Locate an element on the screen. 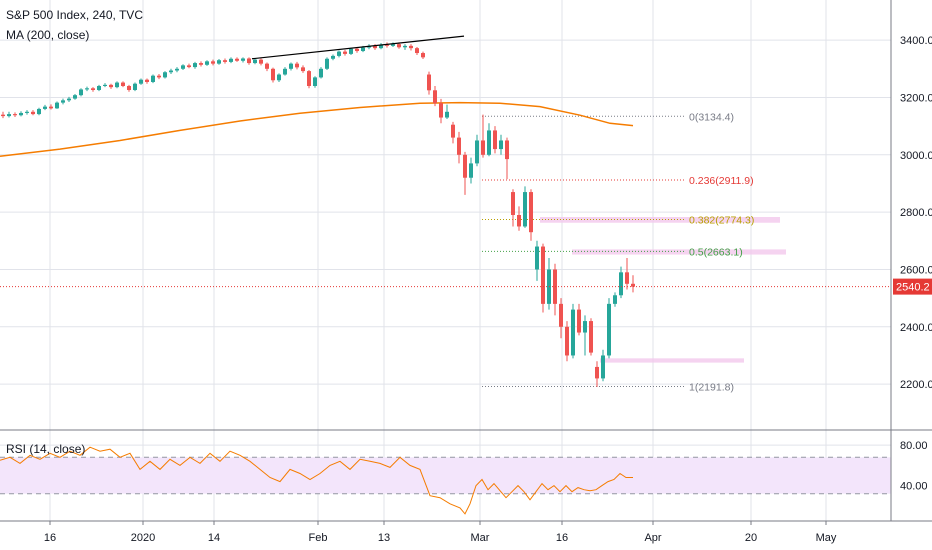 The width and height of the screenshot is (932, 550). trendline-segment is located at coordinates (358, 47).